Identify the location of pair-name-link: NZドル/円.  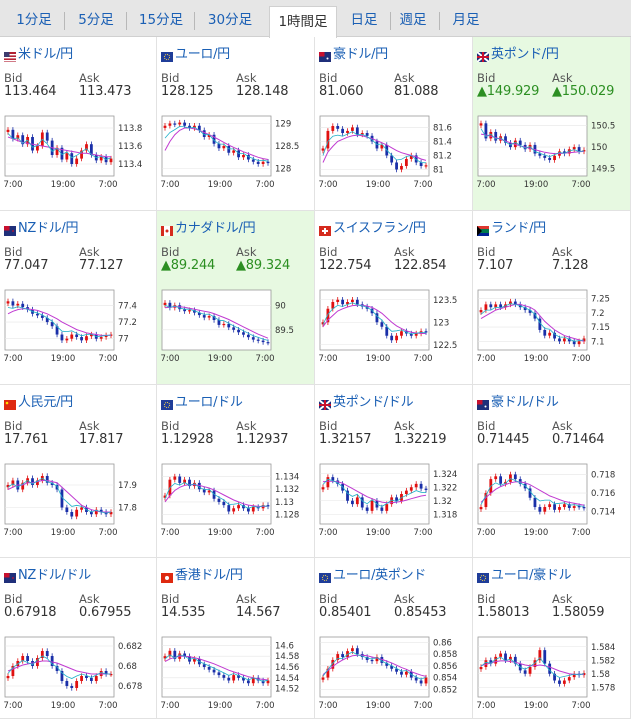
(48, 228).